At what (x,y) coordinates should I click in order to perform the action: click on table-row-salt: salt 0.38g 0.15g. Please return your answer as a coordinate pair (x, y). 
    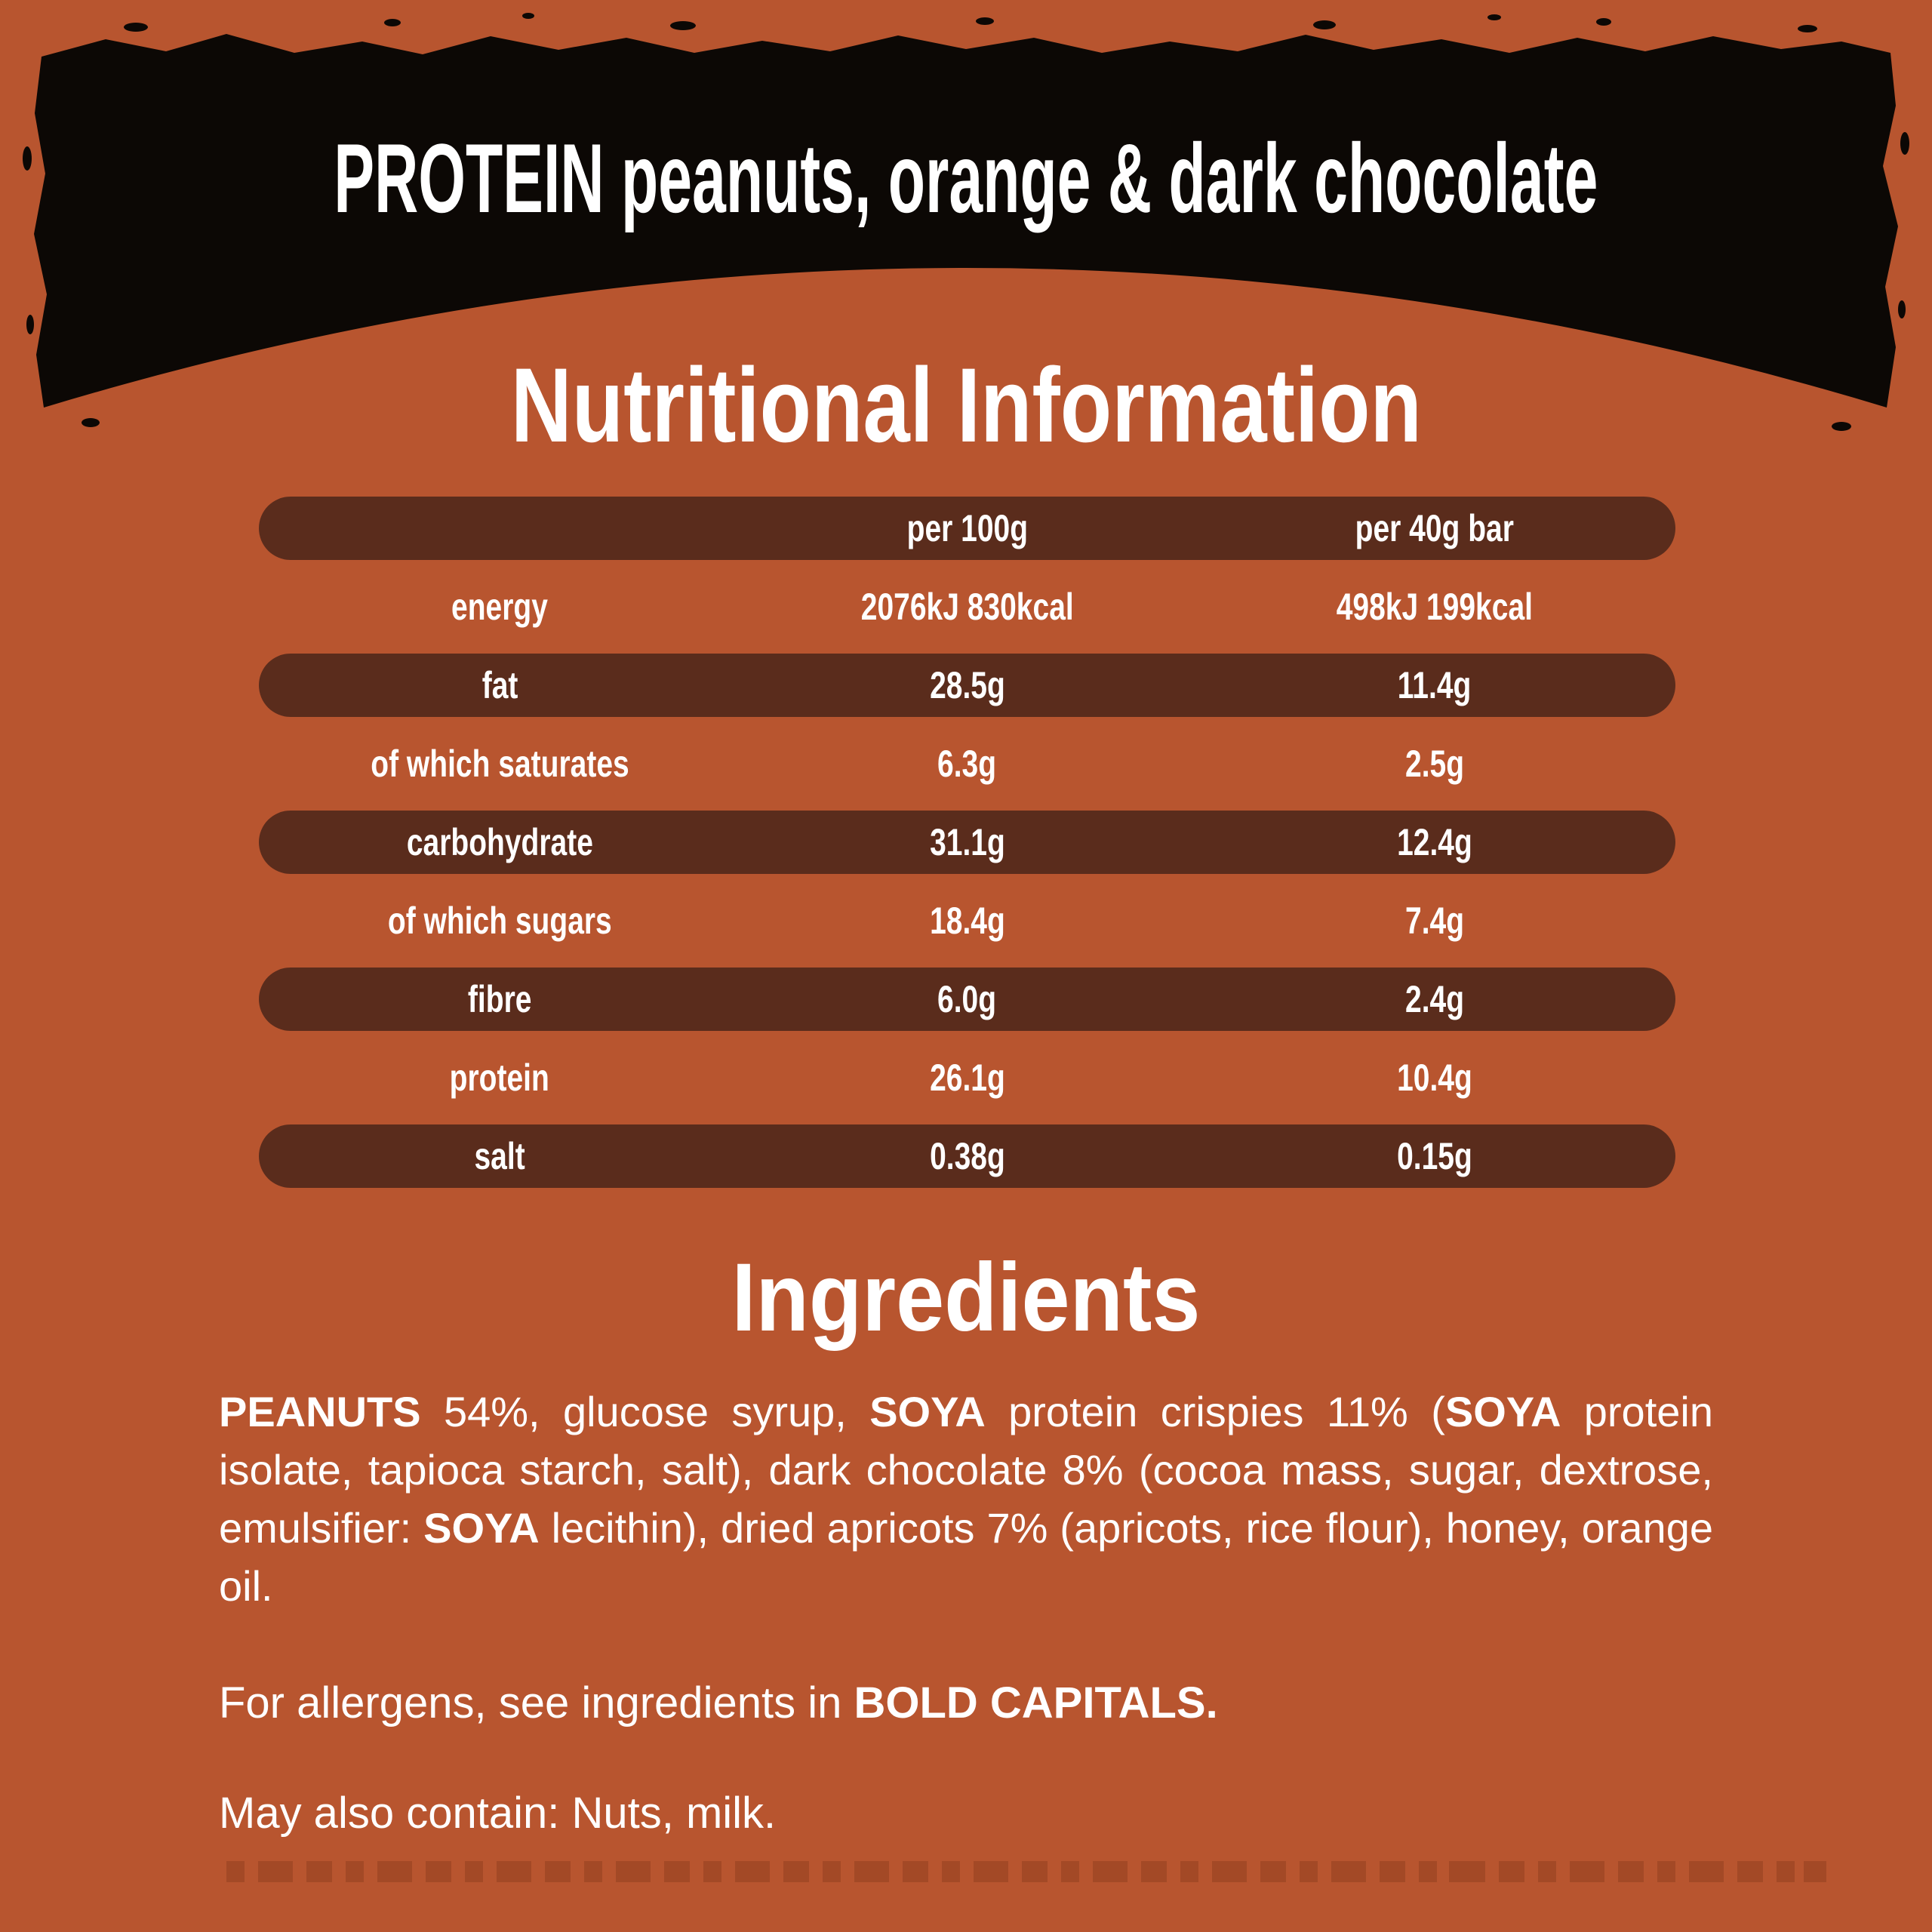
    Looking at the image, I should click on (967, 1156).